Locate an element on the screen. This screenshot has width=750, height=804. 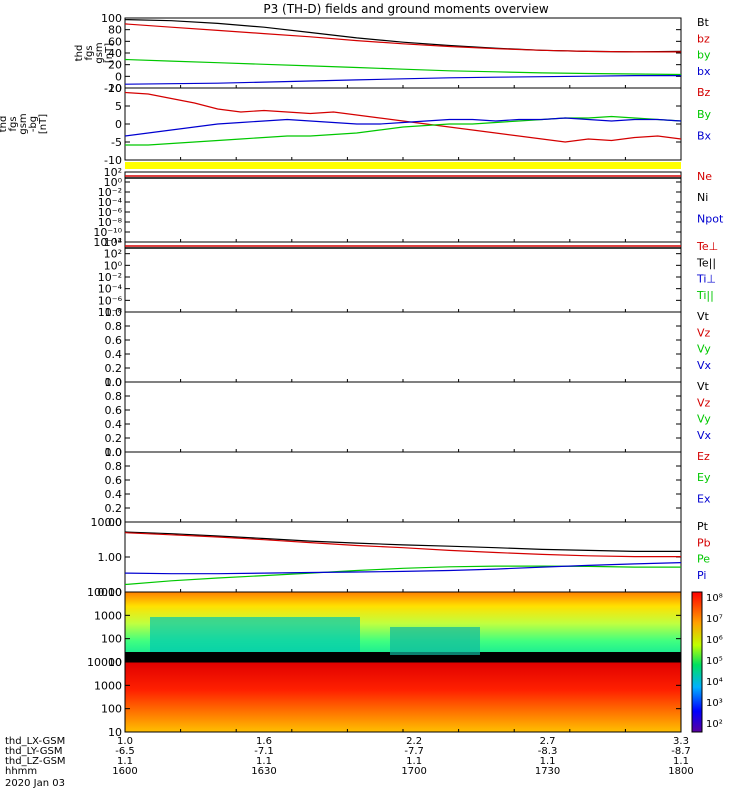
legend-entry: Ey is located at coordinates (704, 477).